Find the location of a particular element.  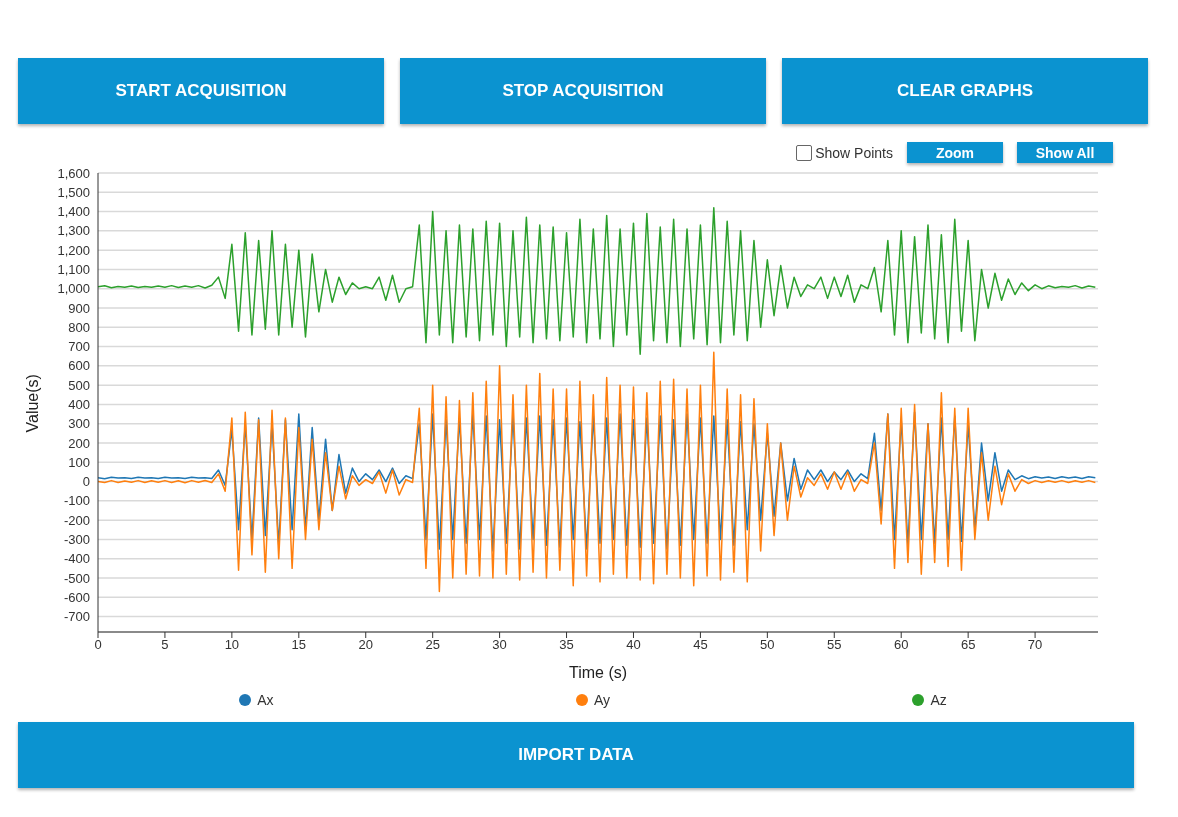

x-tick-label: 30 is located at coordinates (499, 645).